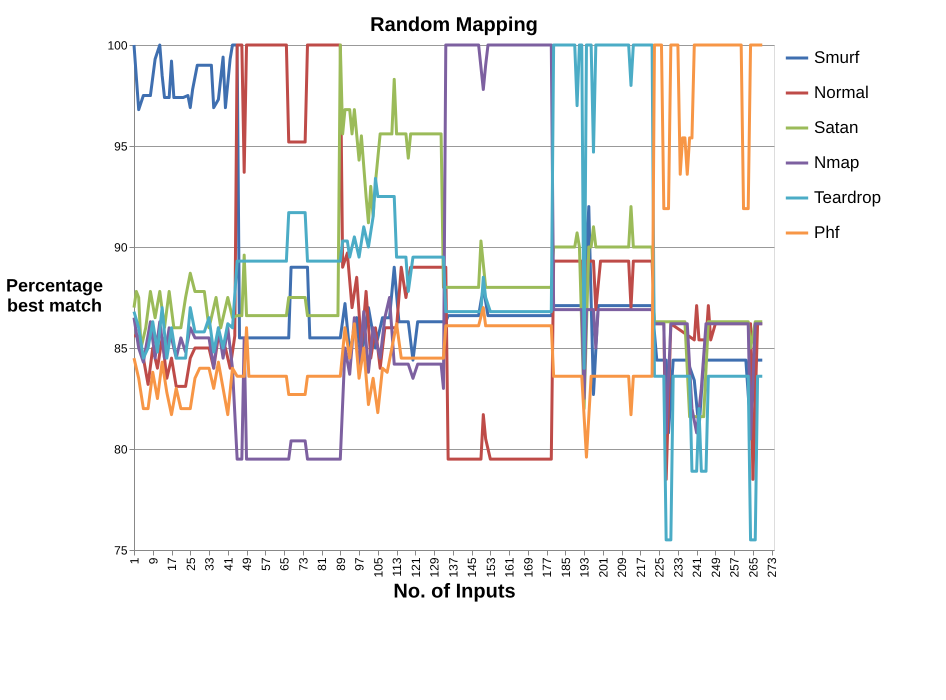 This screenshot has width=946, height=700. I want to click on x-tick-label: 153, so click(491, 567).